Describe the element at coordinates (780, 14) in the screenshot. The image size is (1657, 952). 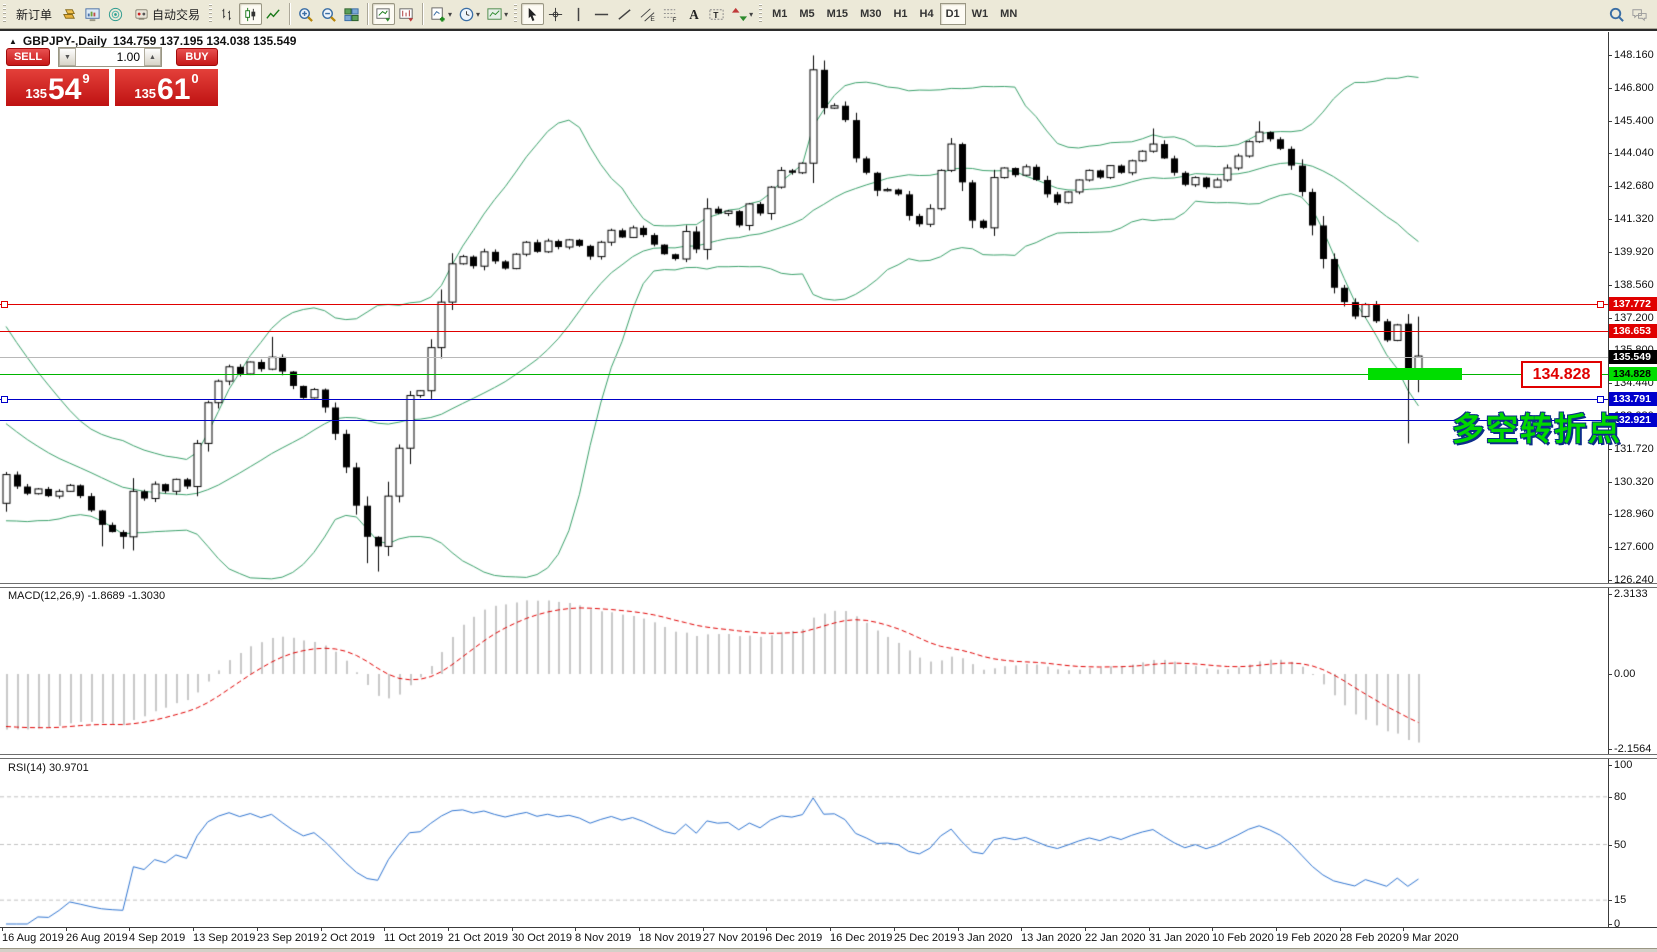
I see `timeframe-m1-button: M1` at that location.